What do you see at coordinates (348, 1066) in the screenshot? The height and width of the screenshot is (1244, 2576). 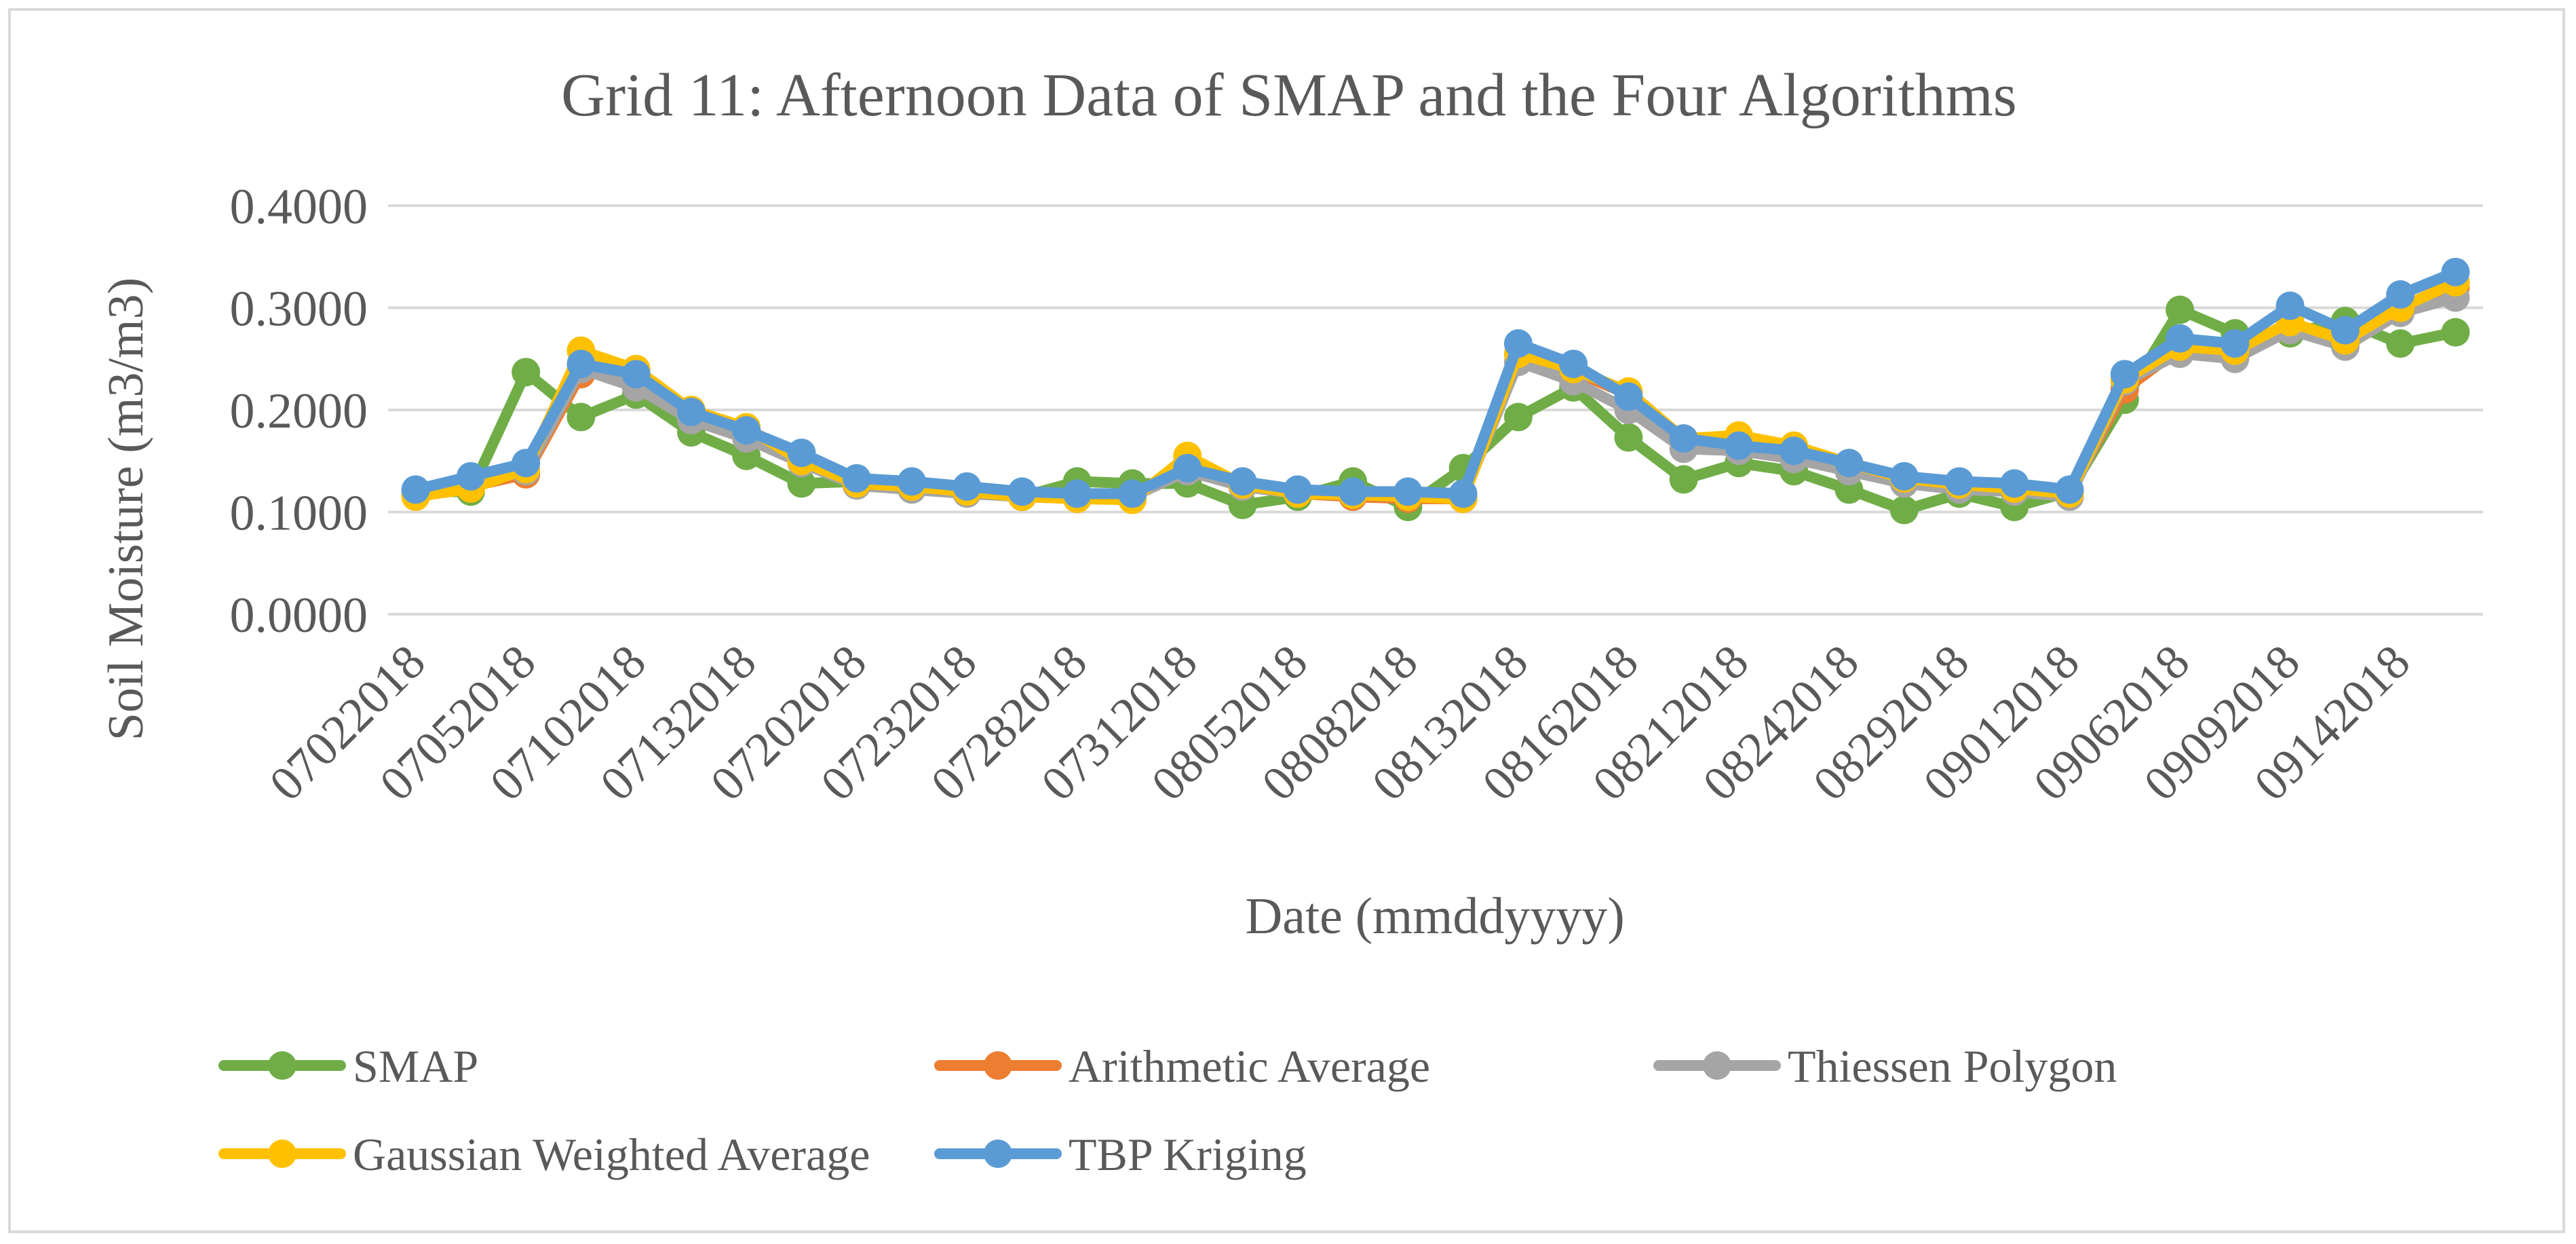 I see `legend-item-smap: SMAP` at bounding box center [348, 1066].